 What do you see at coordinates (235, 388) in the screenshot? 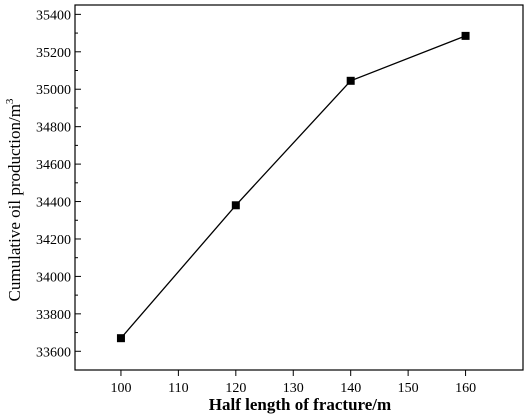
I see `x-tick-label: 120` at bounding box center [235, 388].